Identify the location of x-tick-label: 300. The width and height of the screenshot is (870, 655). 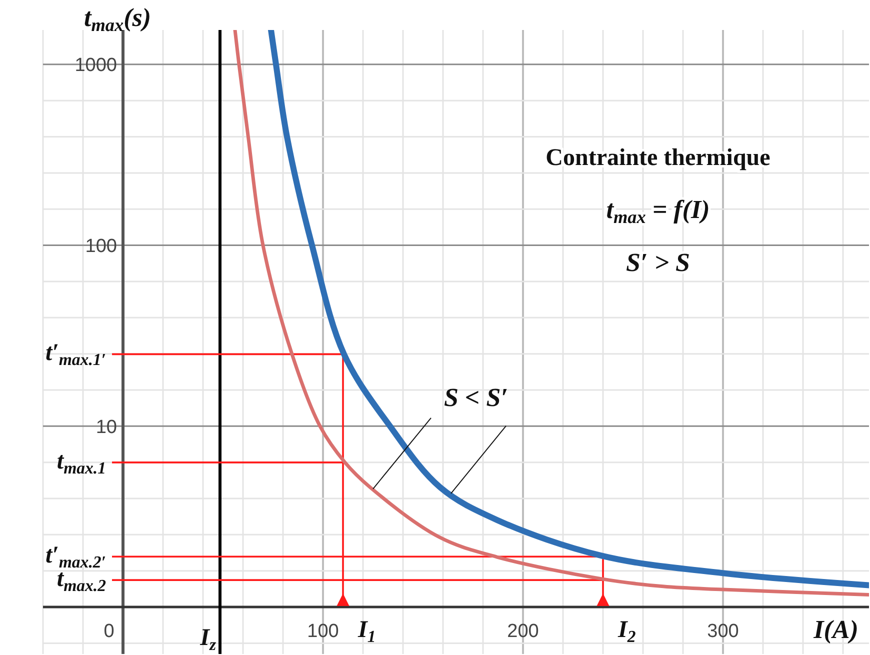
(723, 631).